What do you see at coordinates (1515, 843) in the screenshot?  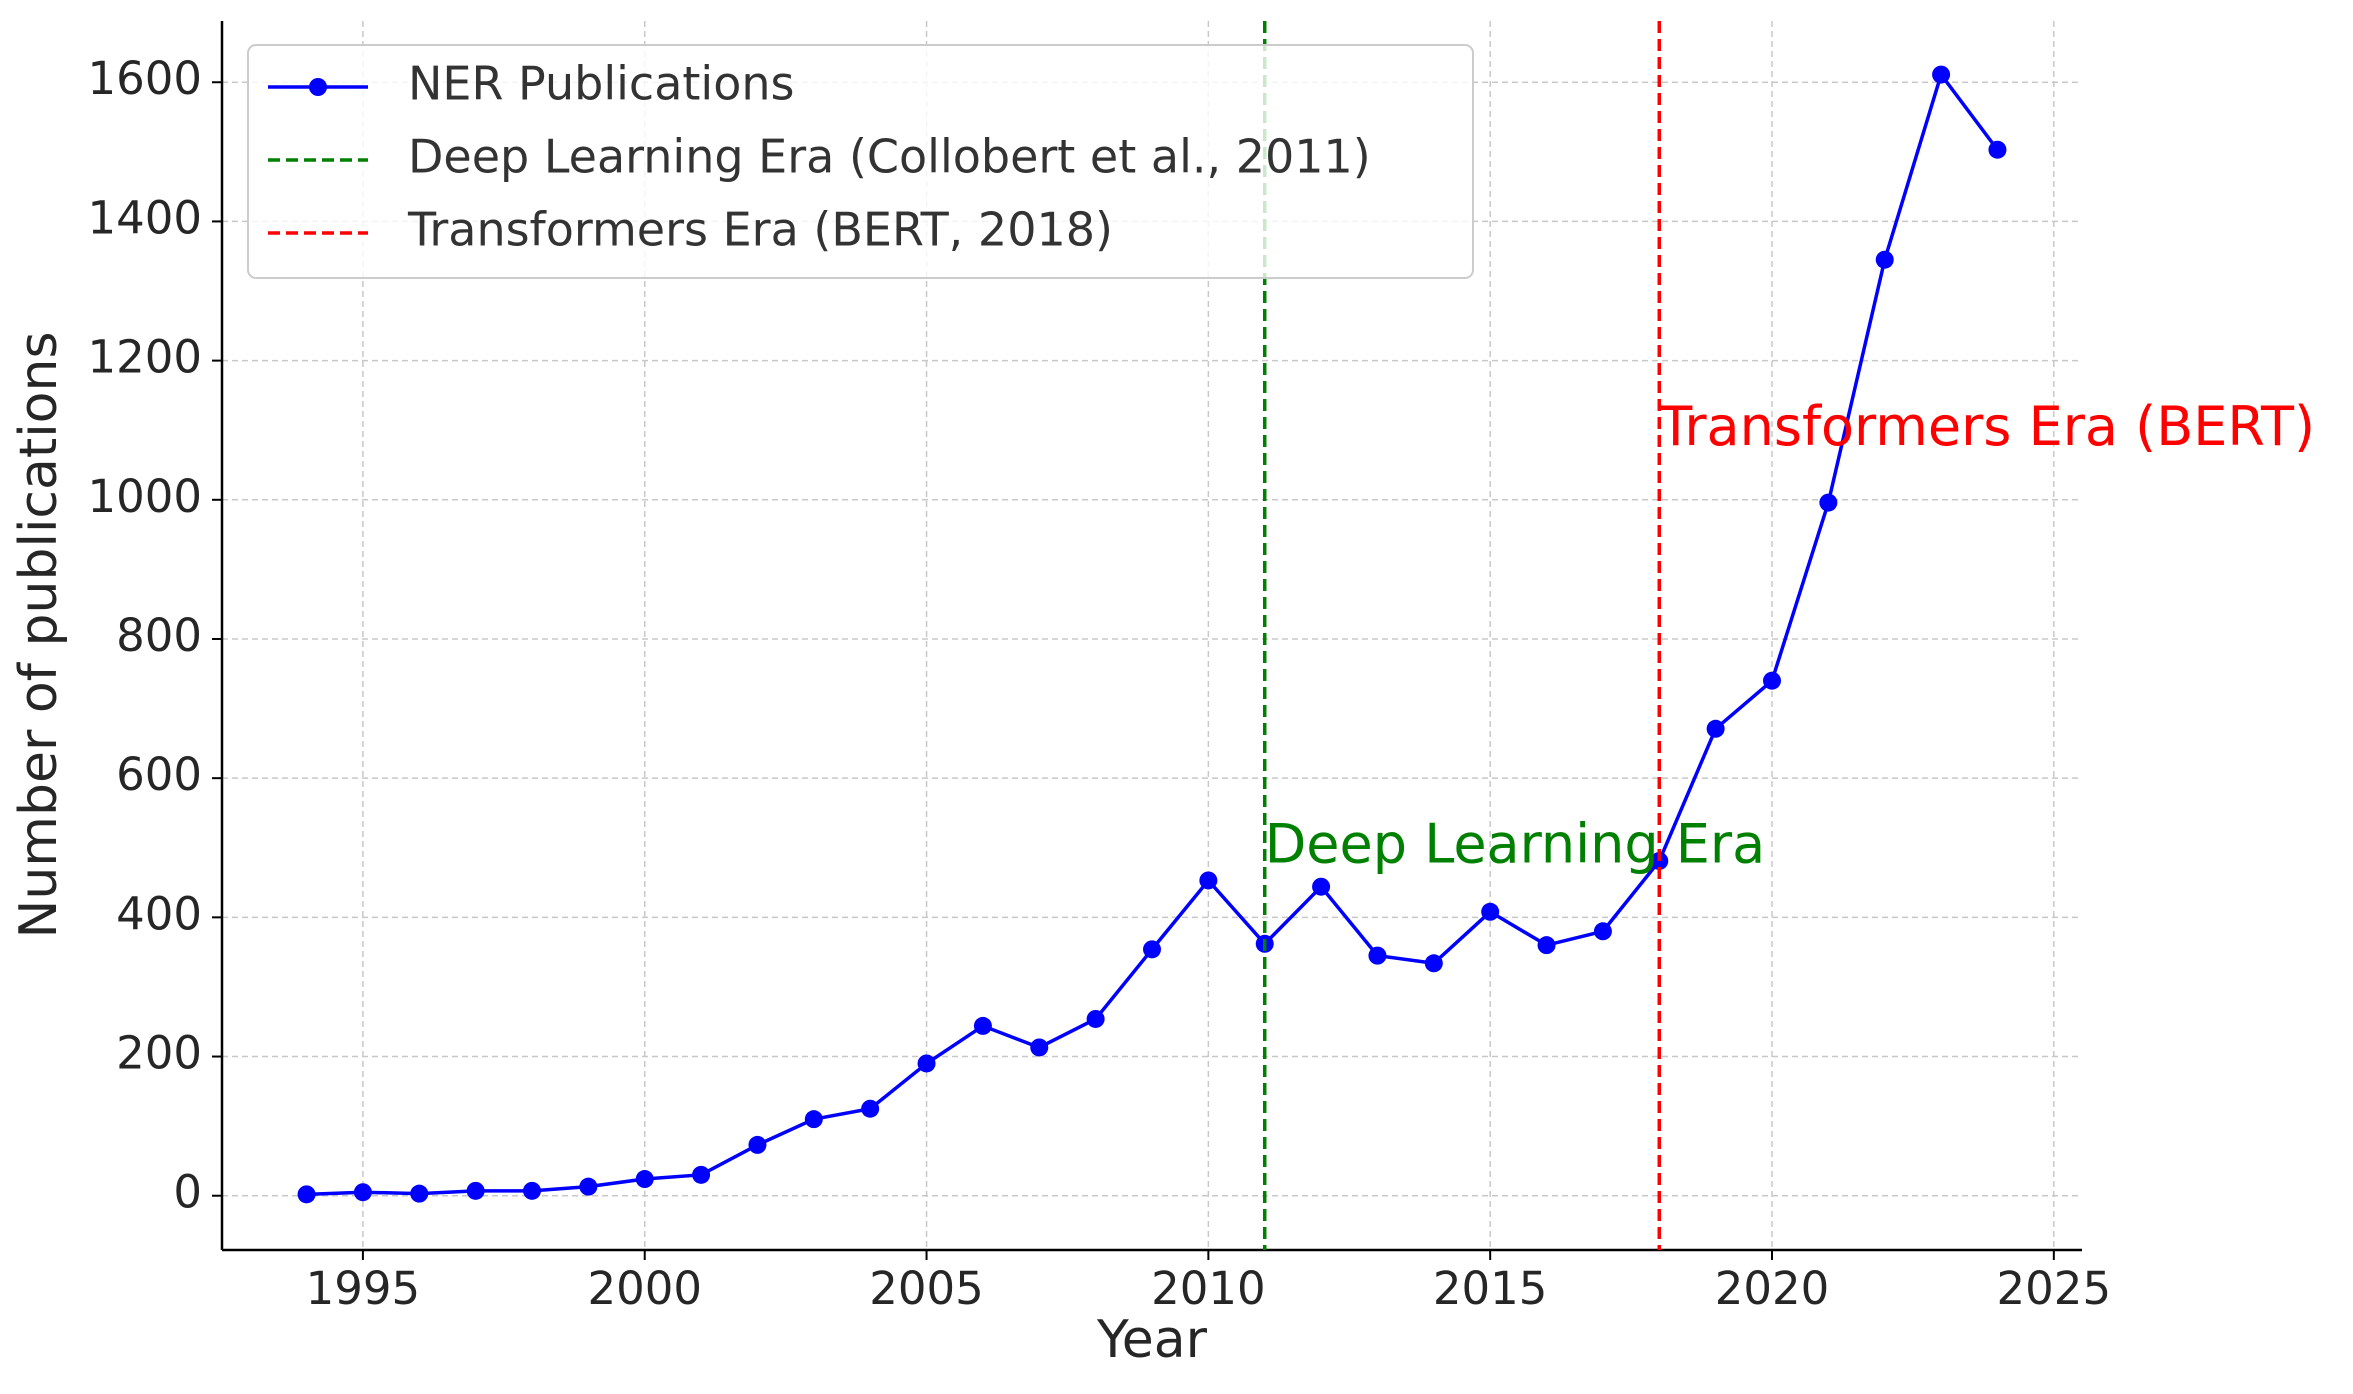 I see `era-annotation: Deep Learning Era` at bounding box center [1515, 843].